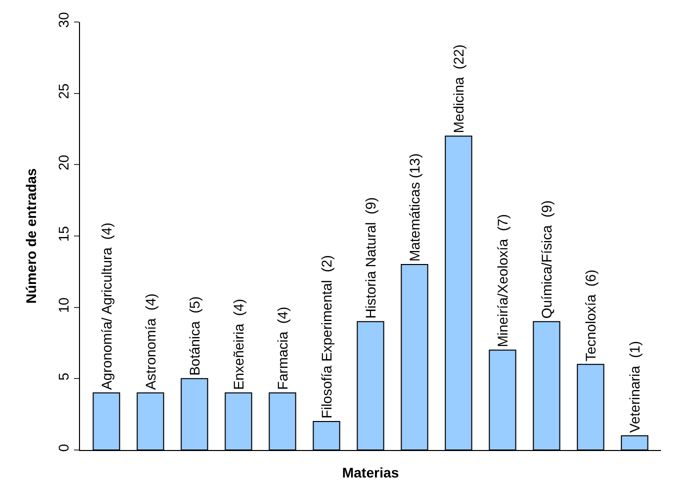 The height and width of the screenshot is (500, 681). Describe the element at coordinates (63, 20) in the screenshot. I see `y-tick-label: 30` at that location.